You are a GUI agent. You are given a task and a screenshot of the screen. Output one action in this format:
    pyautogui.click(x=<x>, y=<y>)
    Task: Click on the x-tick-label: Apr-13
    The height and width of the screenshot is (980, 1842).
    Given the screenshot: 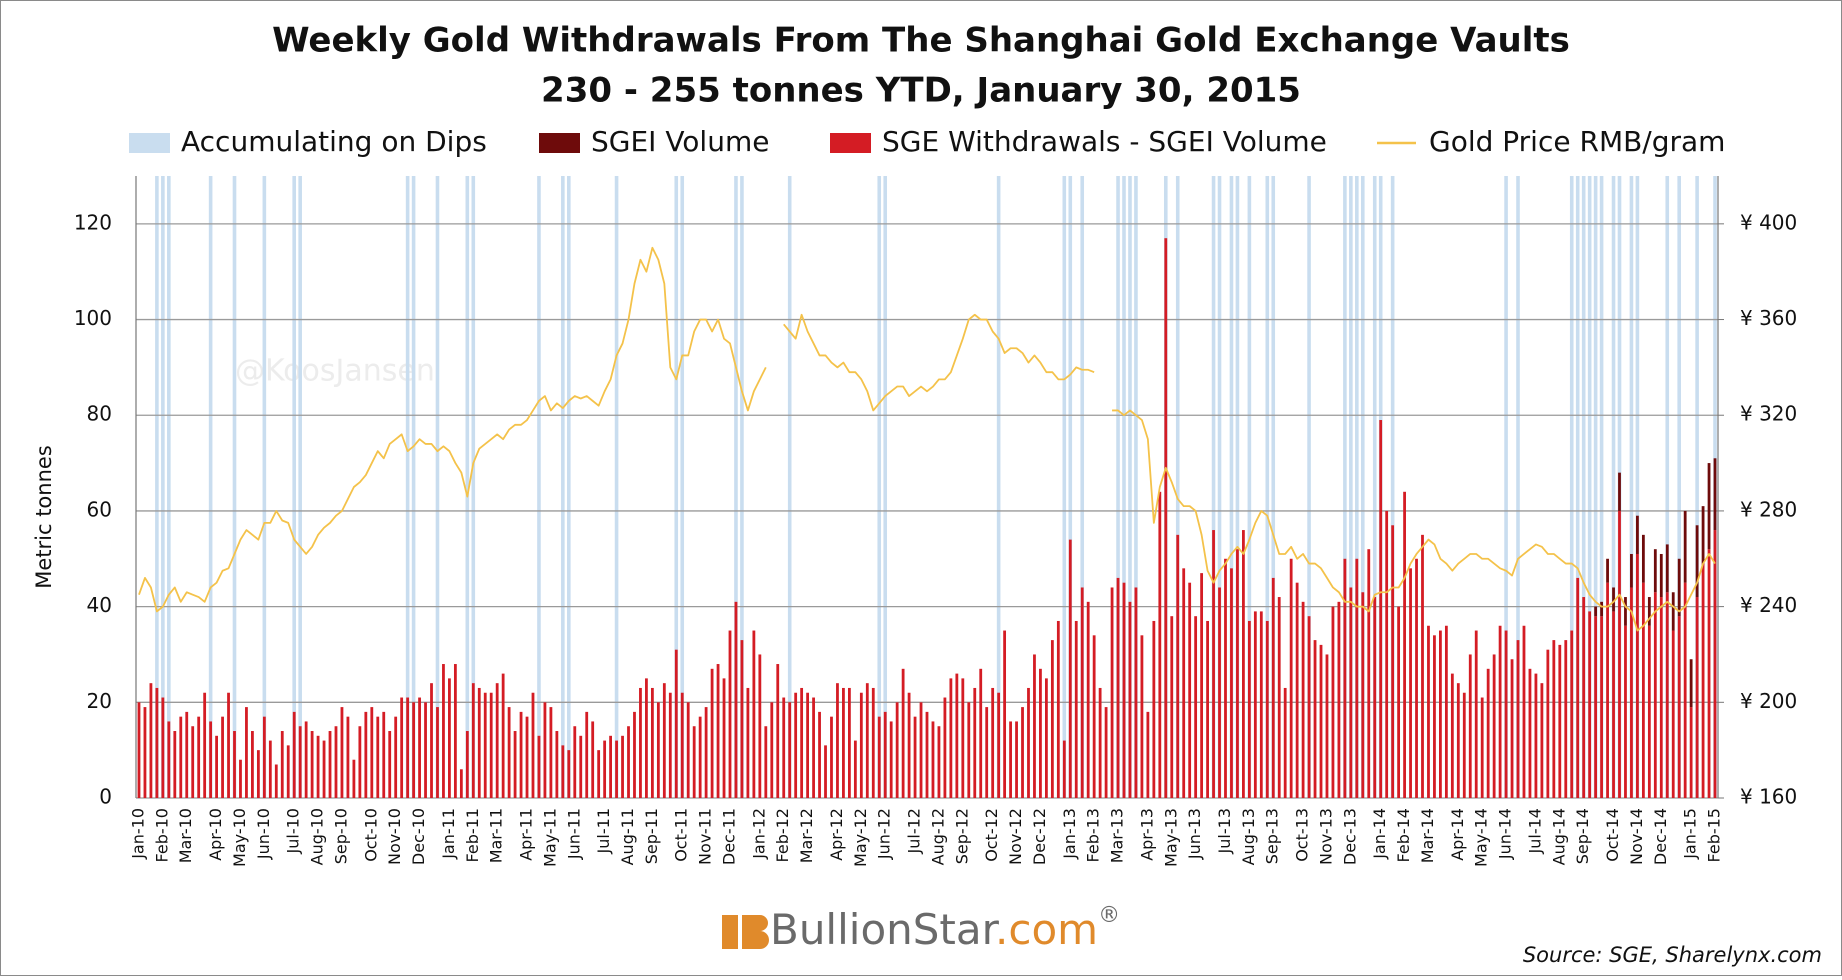 What is the action you would take?
    pyautogui.click(x=1146, y=834)
    